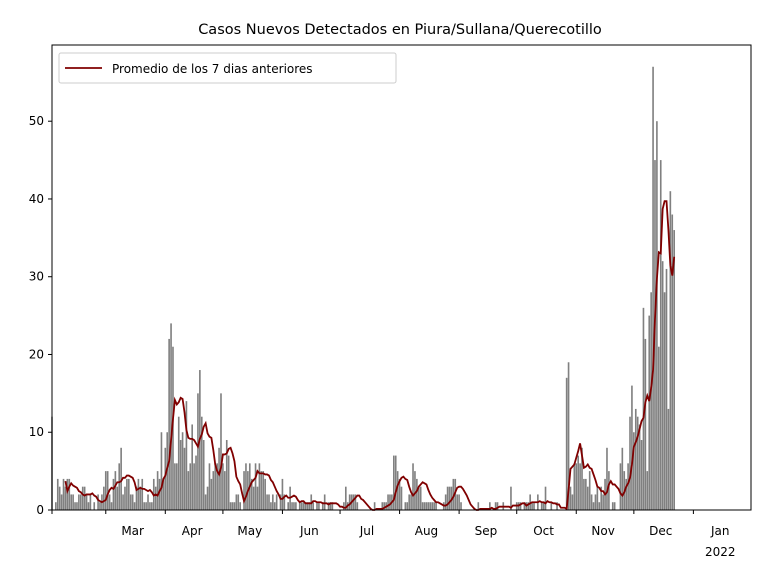 The image size is (768, 576). What do you see at coordinates (720, 531) in the screenshot?
I see `x-tick-label: Jan` at bounding box center [720, 531].